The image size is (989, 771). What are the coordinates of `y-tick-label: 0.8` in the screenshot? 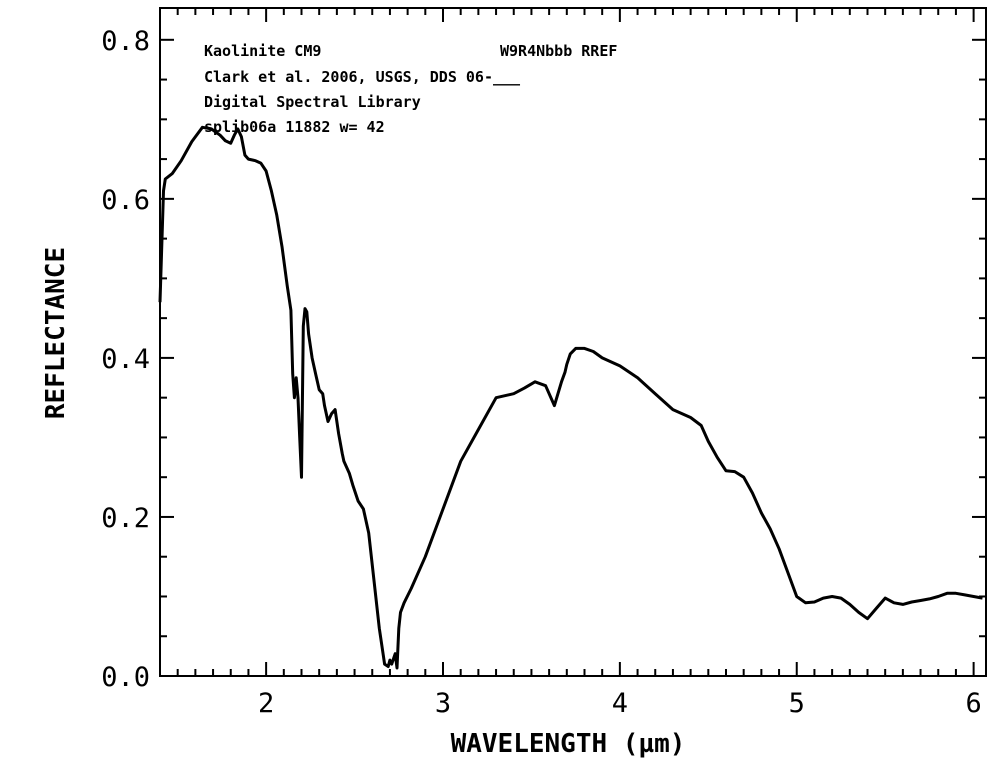 It's located at (125, 41).